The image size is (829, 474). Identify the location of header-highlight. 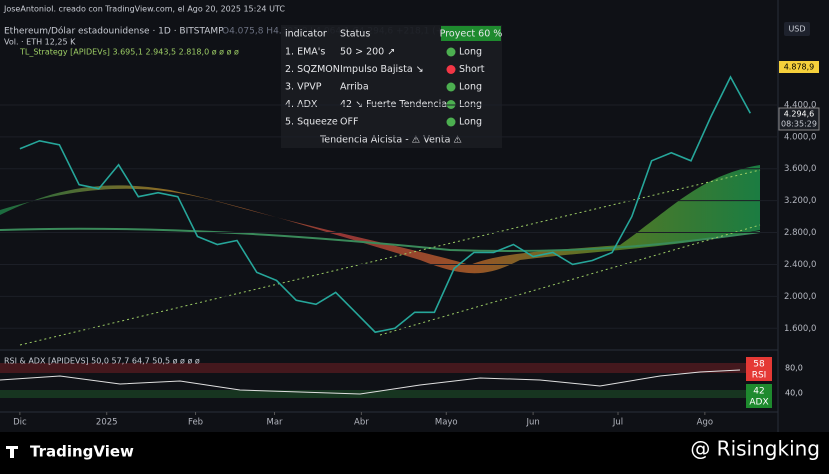
(471, 33).